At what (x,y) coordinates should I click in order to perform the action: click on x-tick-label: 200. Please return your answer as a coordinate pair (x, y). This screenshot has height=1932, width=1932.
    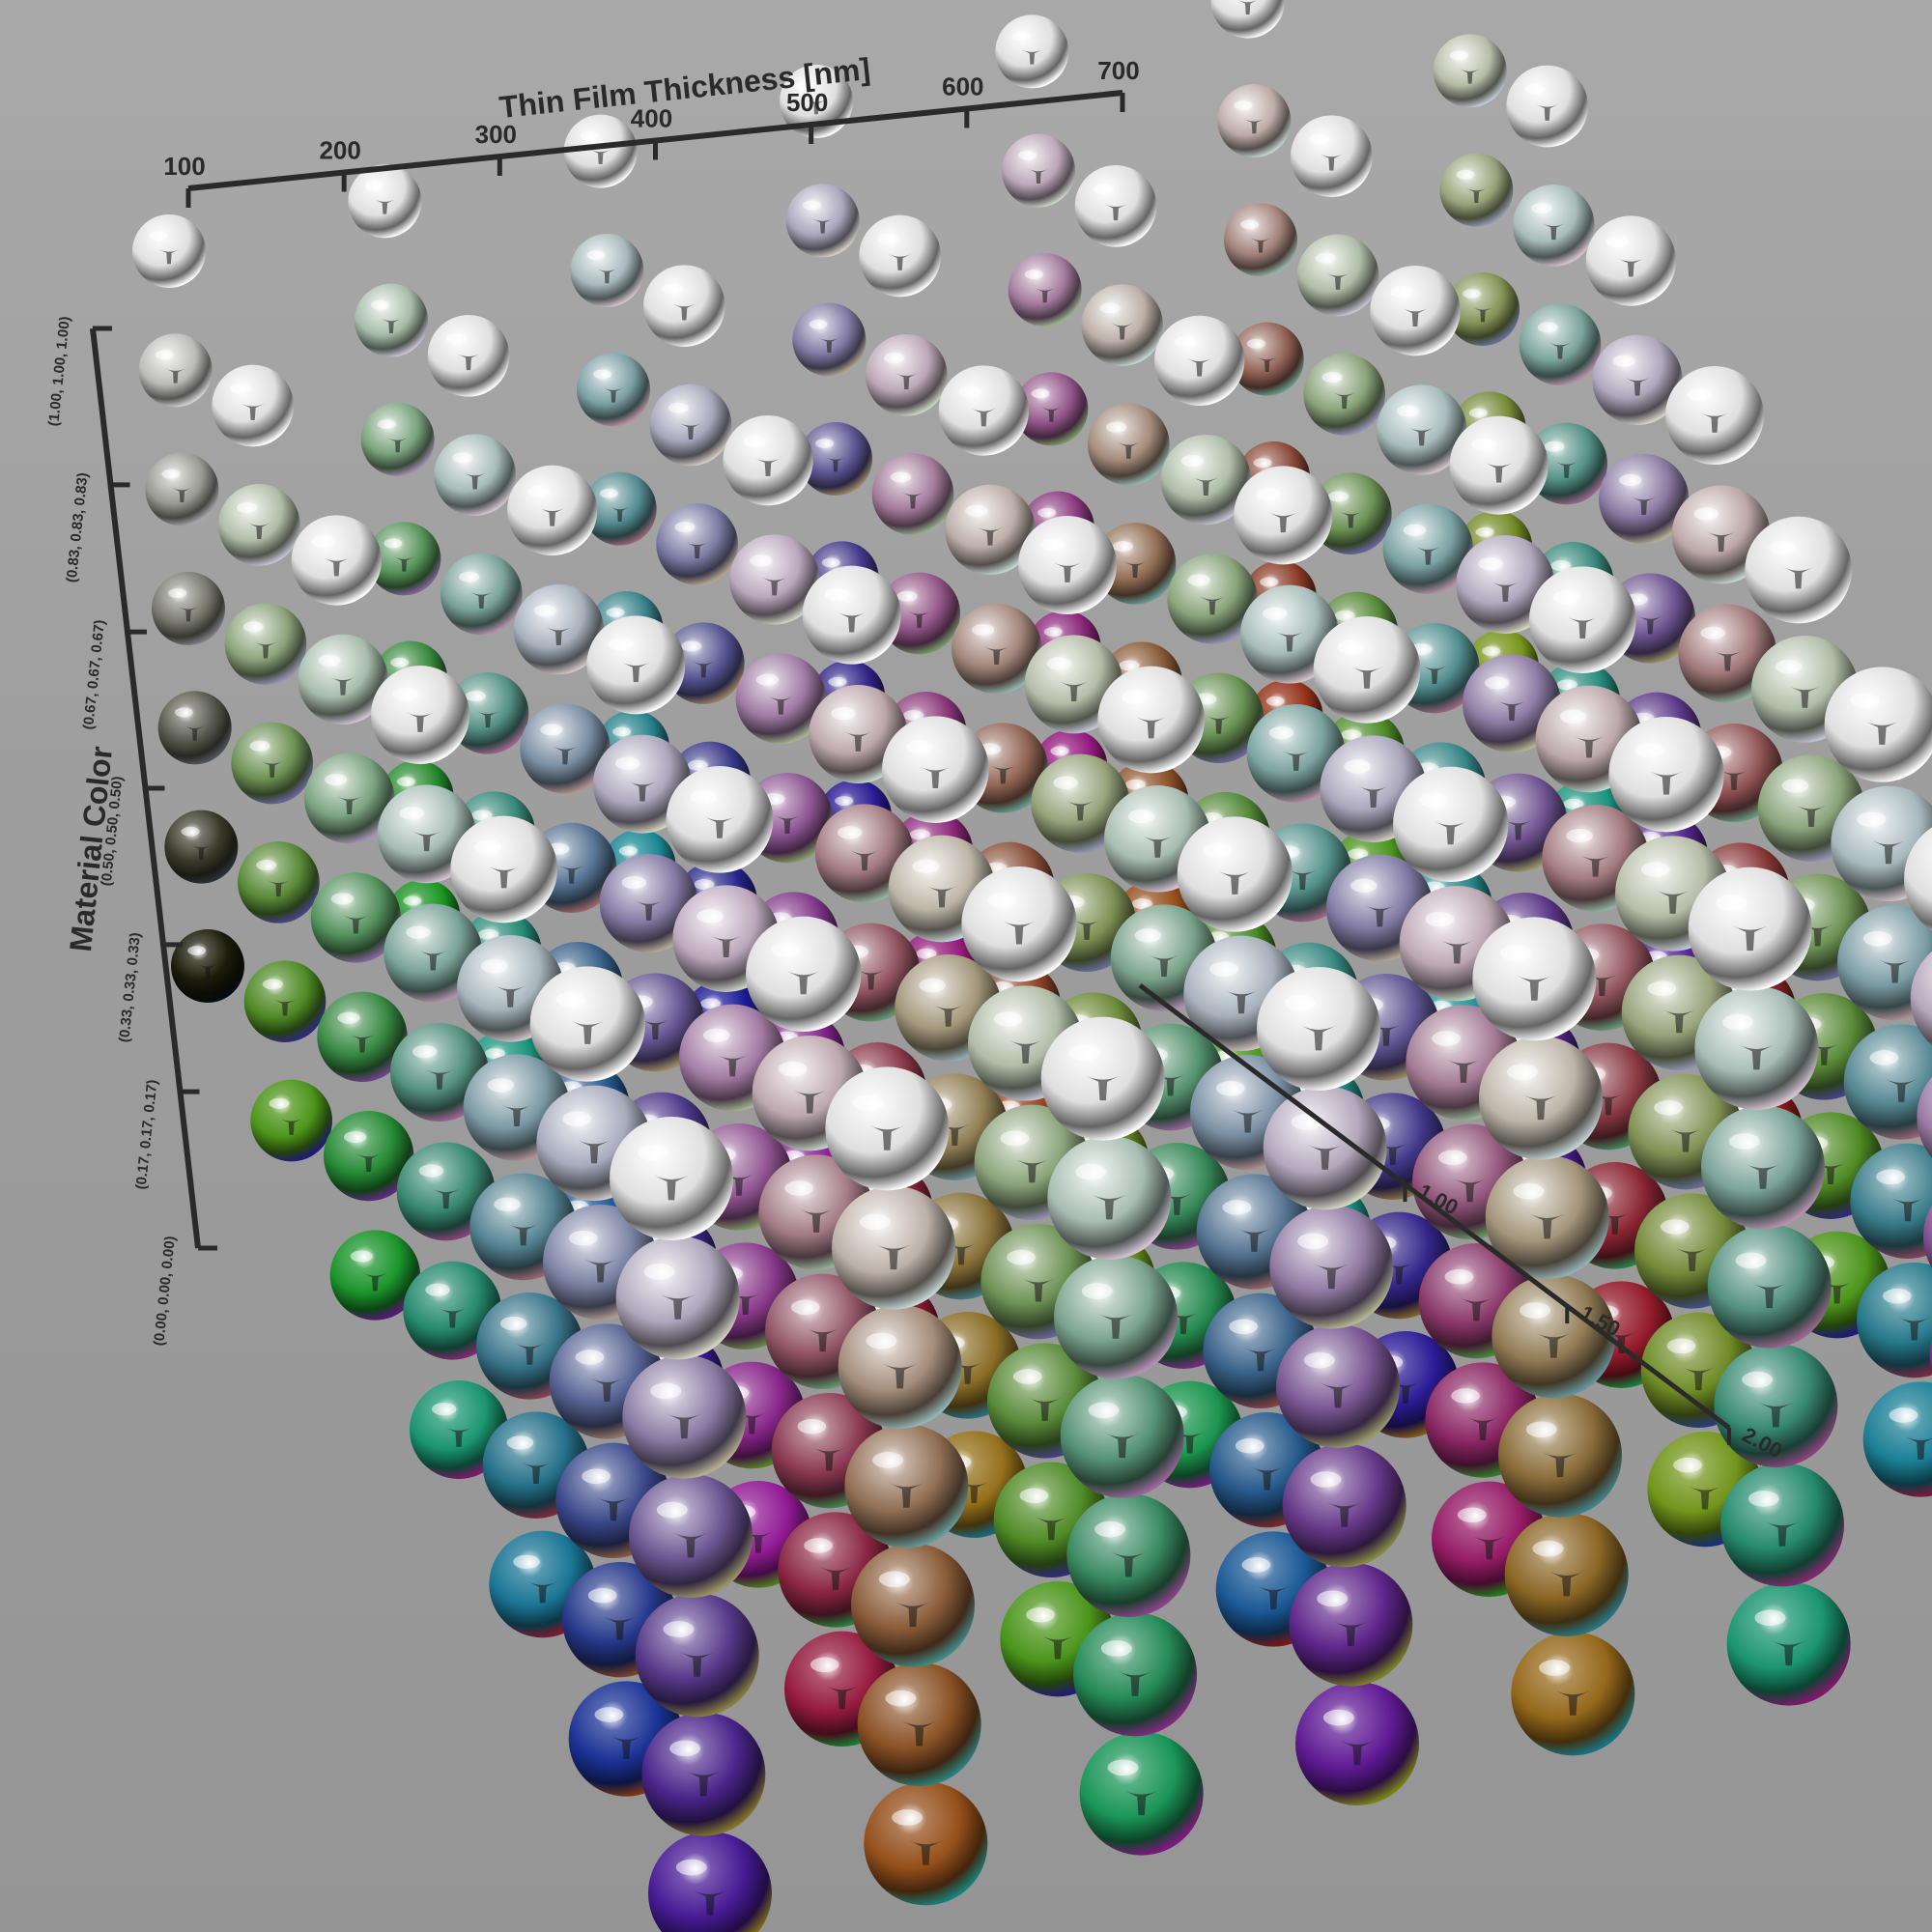
    Looking at the image, I should click on (339, 150).